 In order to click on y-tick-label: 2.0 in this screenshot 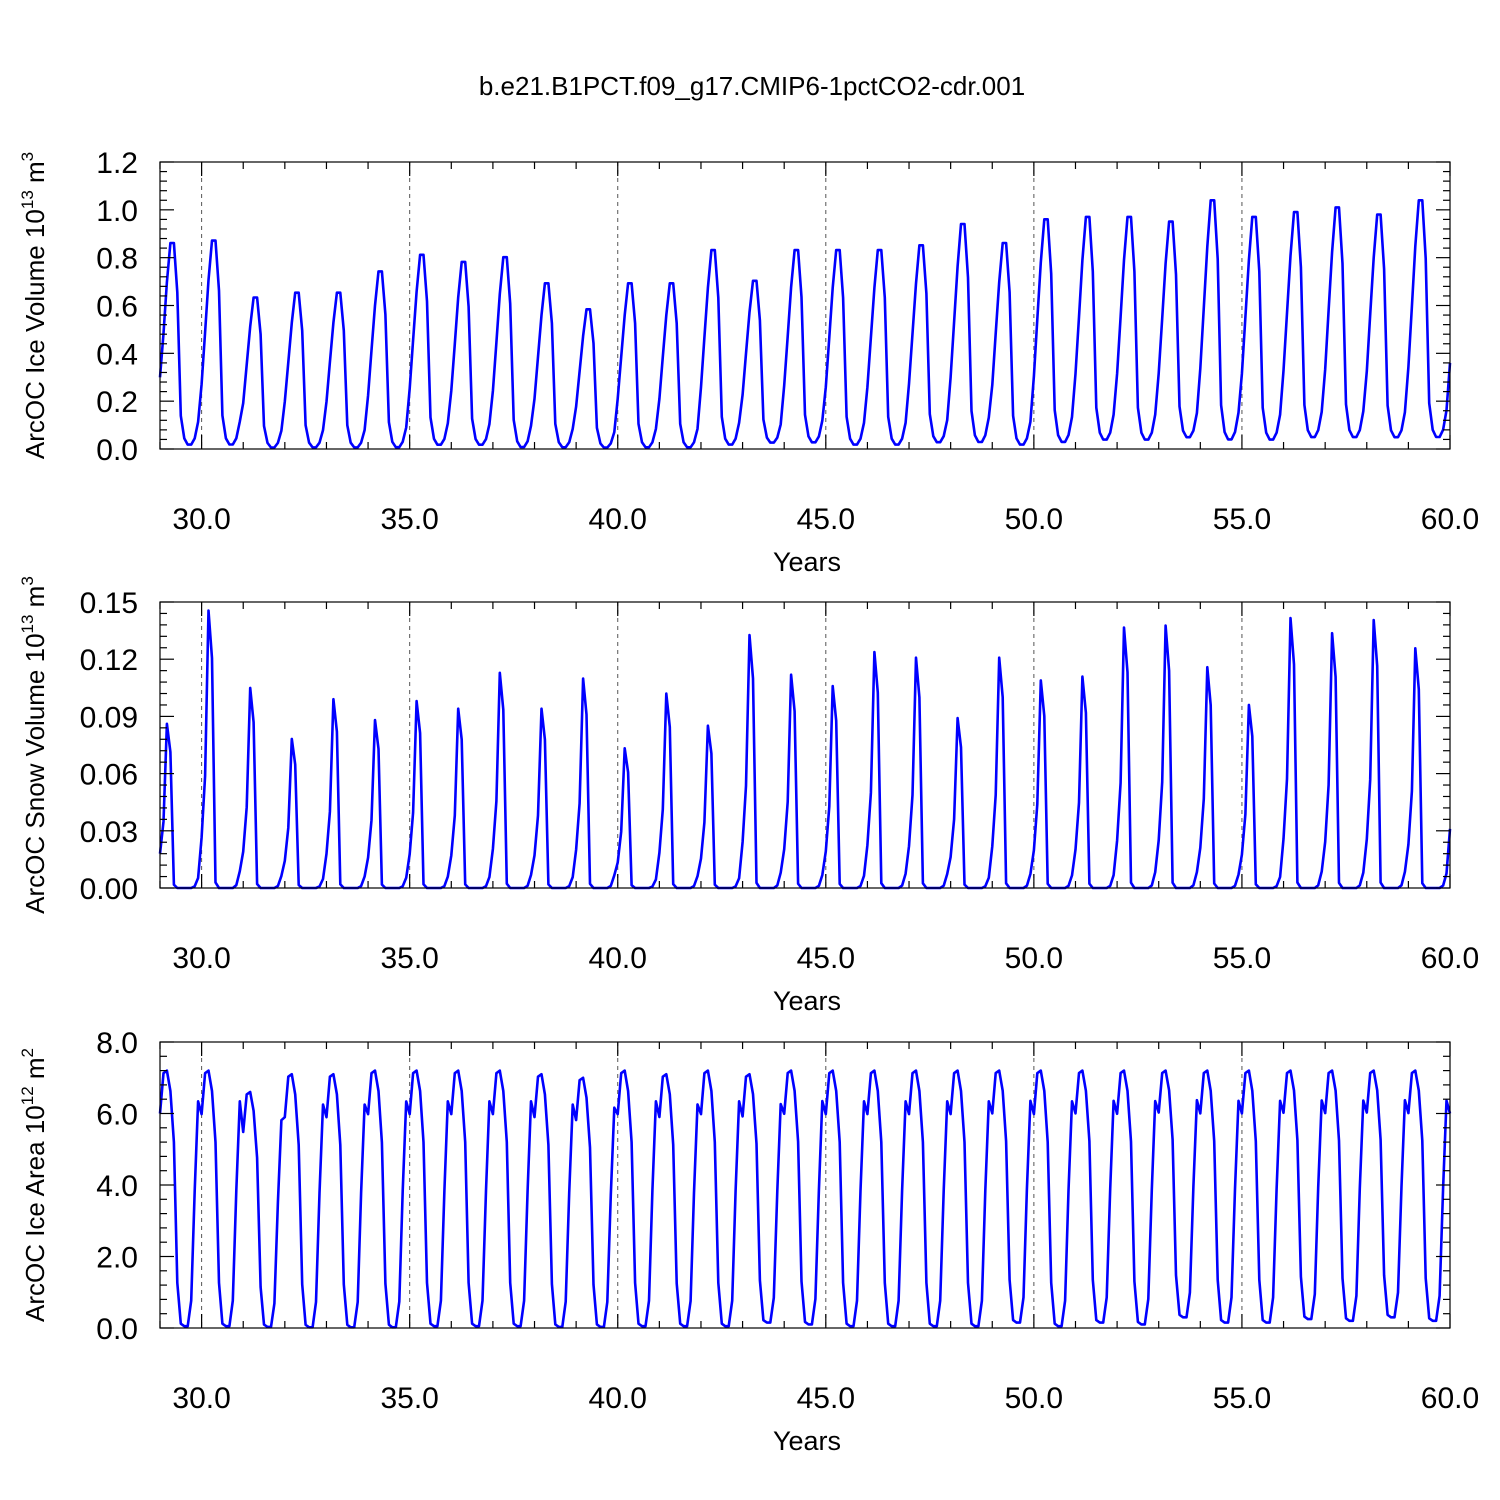, I will do `click(117, 1258)`.